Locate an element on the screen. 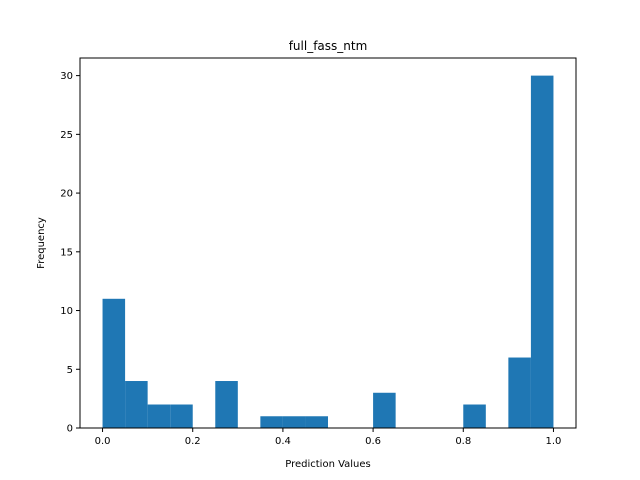  x-axis-label: Prediction Values is located at coordinates (328, 464).